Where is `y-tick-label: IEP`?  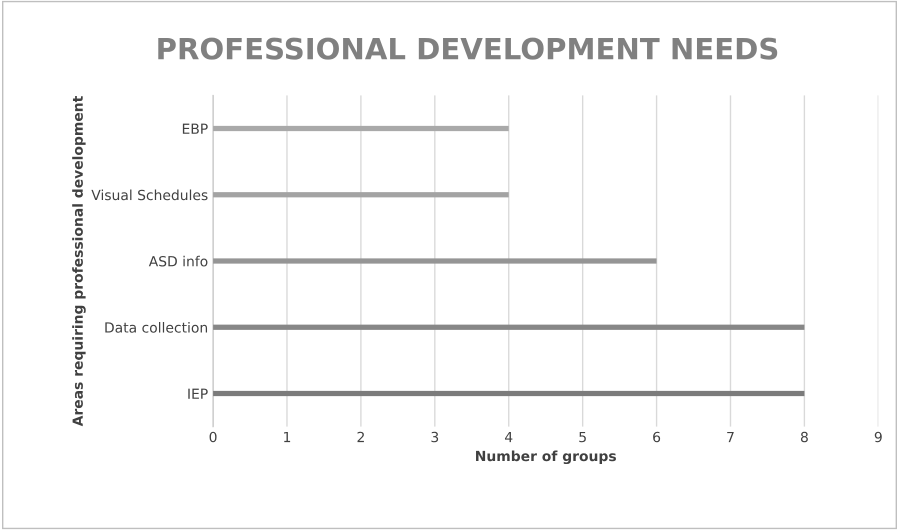
y-tick-label: IEP is located at coordinates (198, 393).